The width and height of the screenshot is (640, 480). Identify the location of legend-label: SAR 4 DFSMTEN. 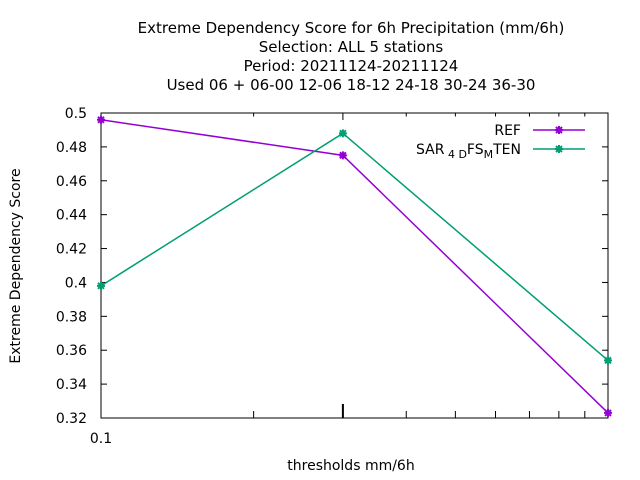
(468, 151).